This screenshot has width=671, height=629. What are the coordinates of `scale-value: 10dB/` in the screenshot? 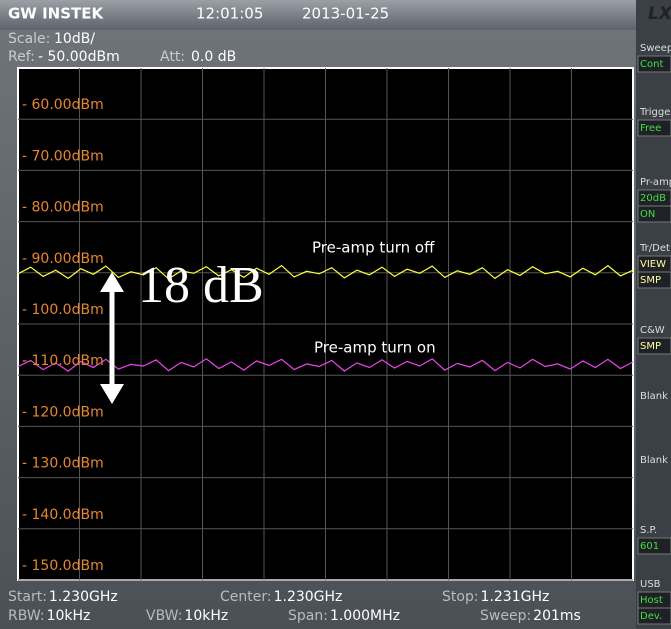 It's located at (74, 39).